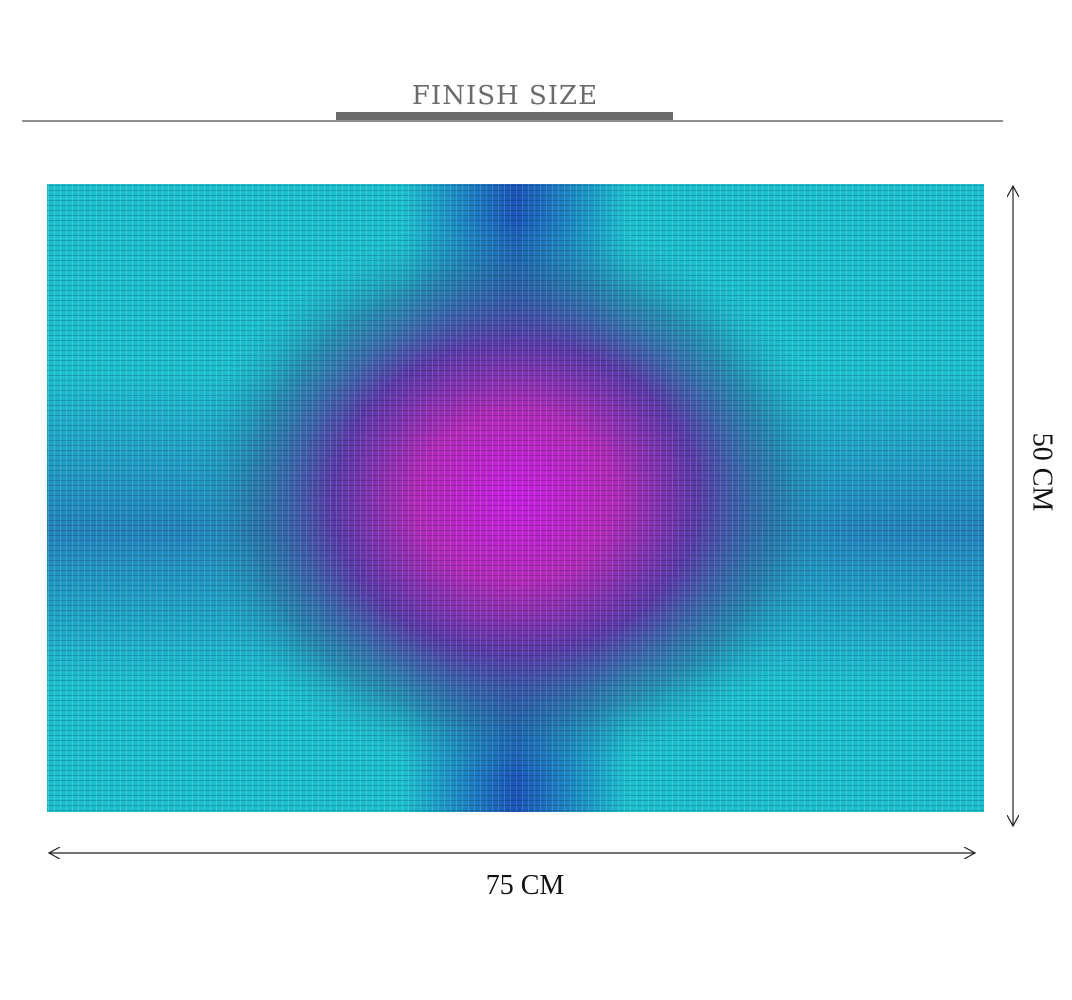 This screenshot has width=1072, height=1000. I want to click on height-label: 50 CM, so click(1042, 472).